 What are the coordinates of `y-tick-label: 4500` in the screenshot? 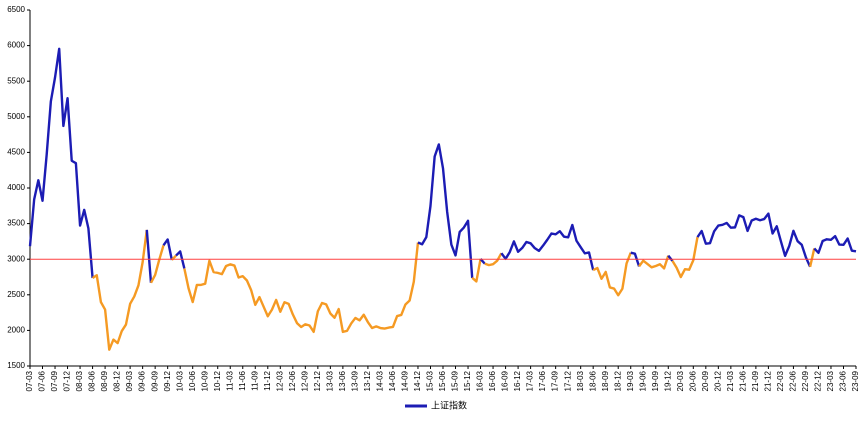 It's located at (16, 152).